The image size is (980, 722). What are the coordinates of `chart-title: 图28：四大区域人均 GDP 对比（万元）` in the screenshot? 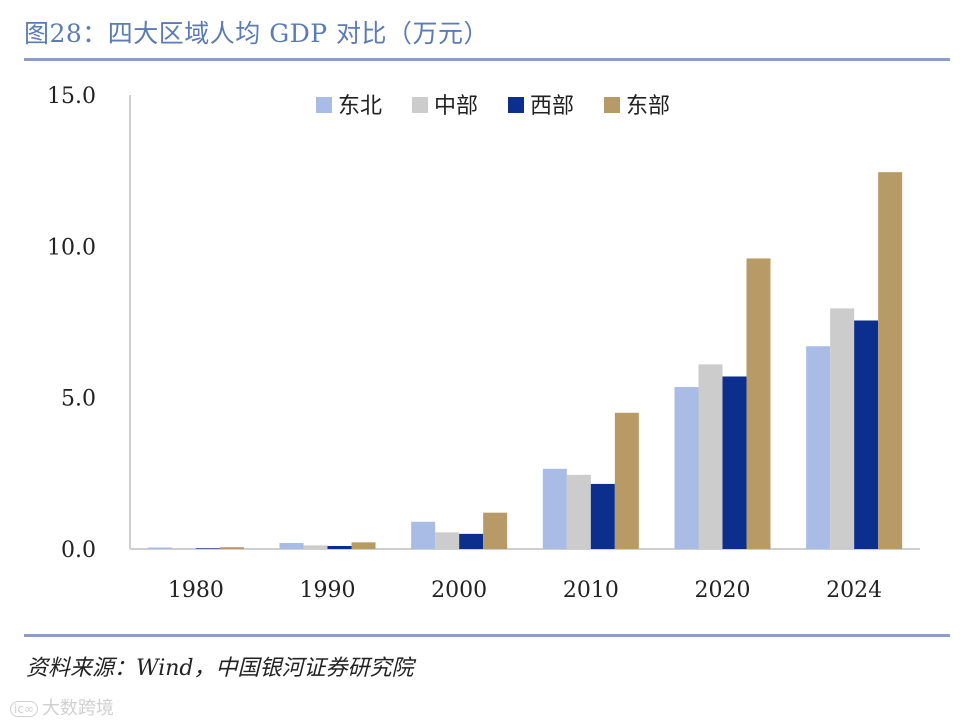 It's located at (257, 33).